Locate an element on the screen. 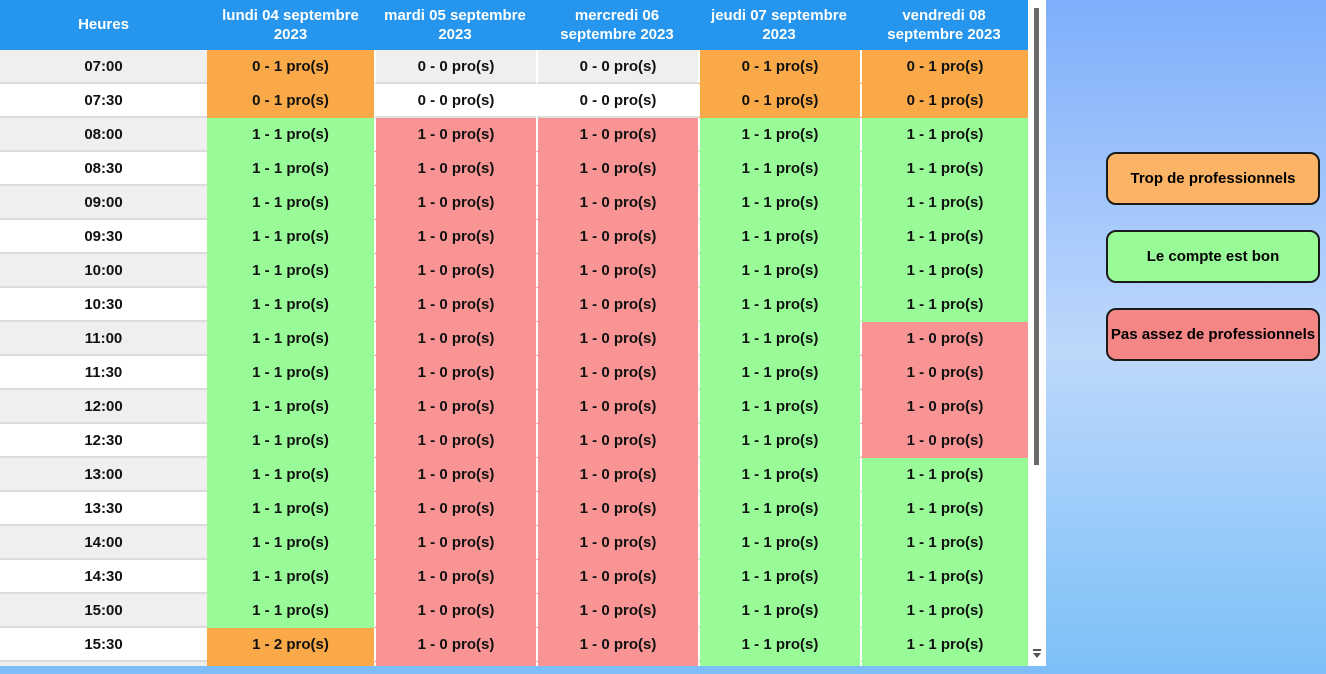 The width and height of the screenshot is (1326, 674). schedule-cell: 1 - 2 pro(s) is located at coordinates (290, 645).